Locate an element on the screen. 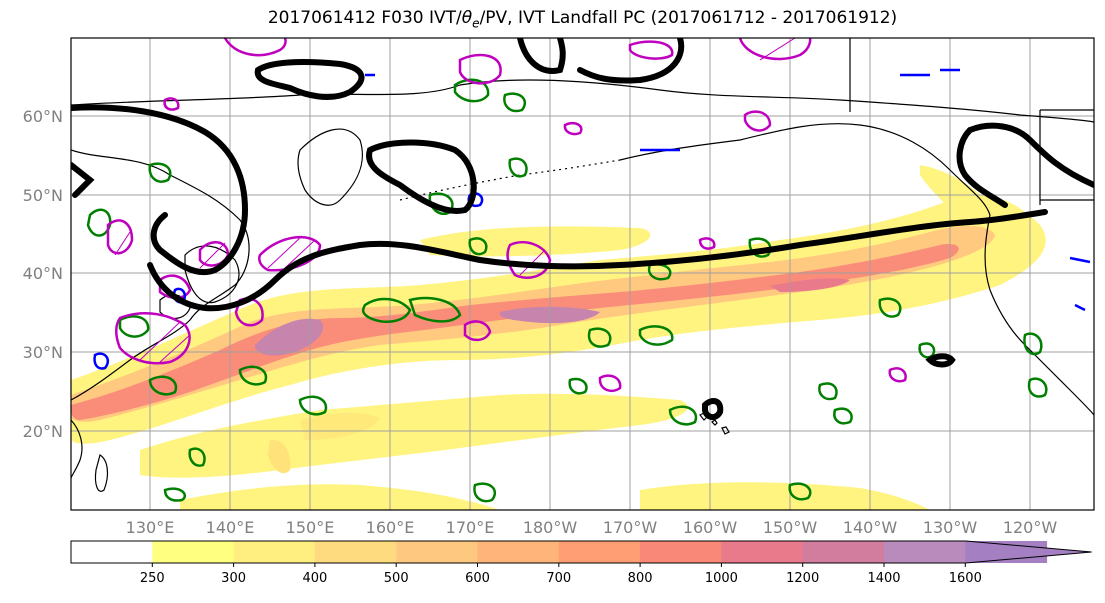 Image resolution: width=1105 pixels, height=603 pixels. lon-label-170w: 170°W is located at coordinates (630, 527).